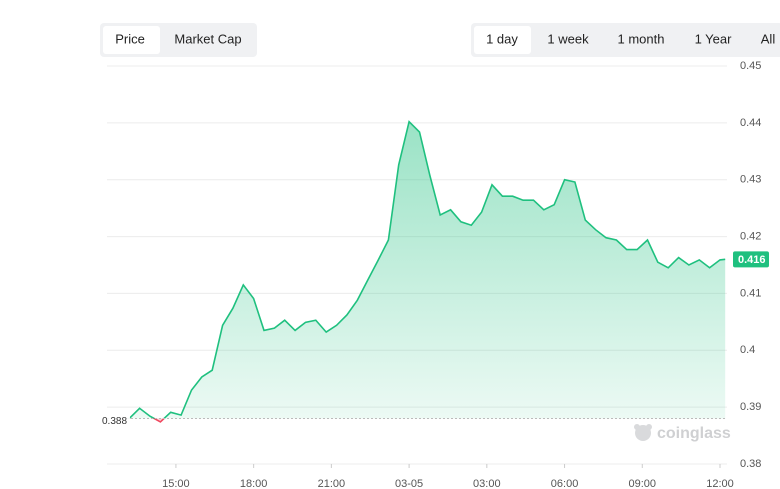 The height and width of the screenshot is (489, 780). I want to click on watermark: coinglass, so click(682, 433).